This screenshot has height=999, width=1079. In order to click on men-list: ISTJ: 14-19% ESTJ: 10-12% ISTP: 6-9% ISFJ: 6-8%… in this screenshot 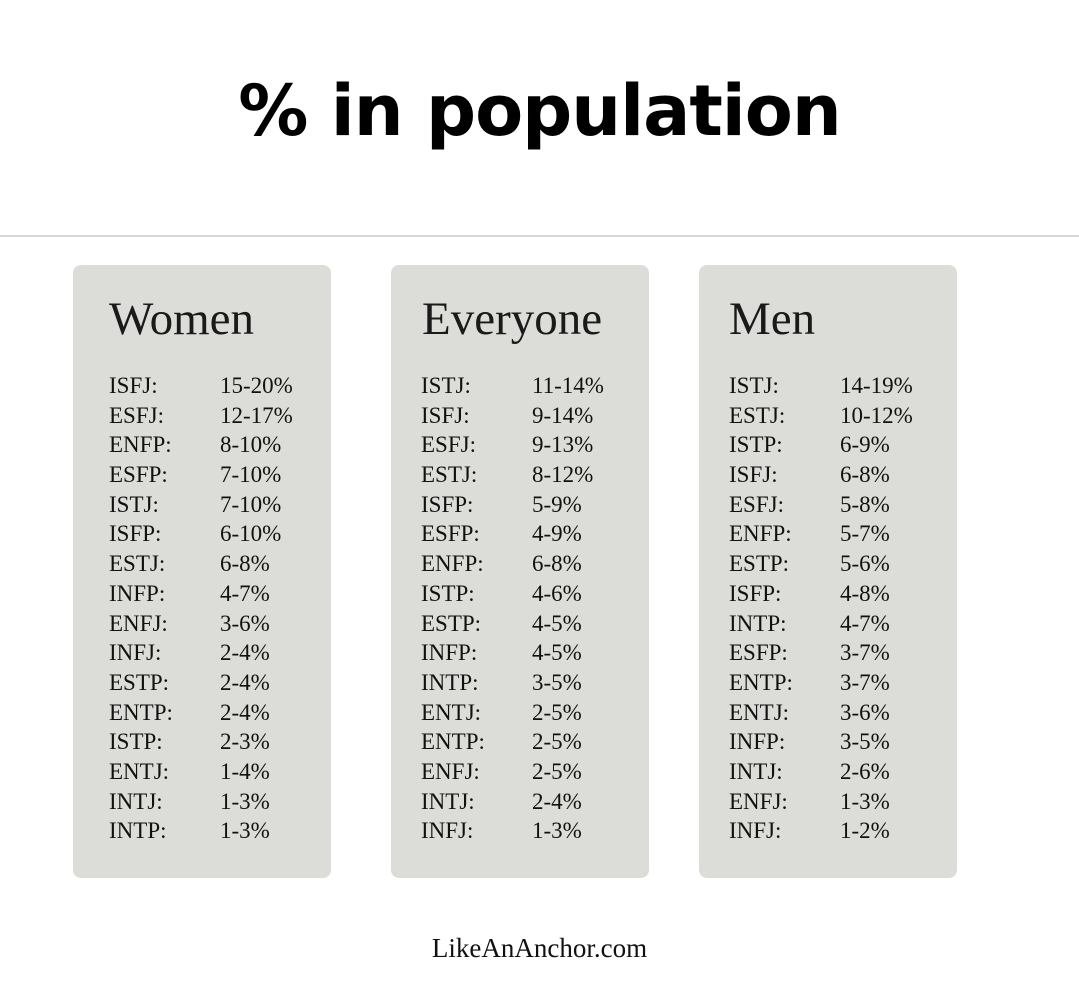, I will do `click(834, 608)`.